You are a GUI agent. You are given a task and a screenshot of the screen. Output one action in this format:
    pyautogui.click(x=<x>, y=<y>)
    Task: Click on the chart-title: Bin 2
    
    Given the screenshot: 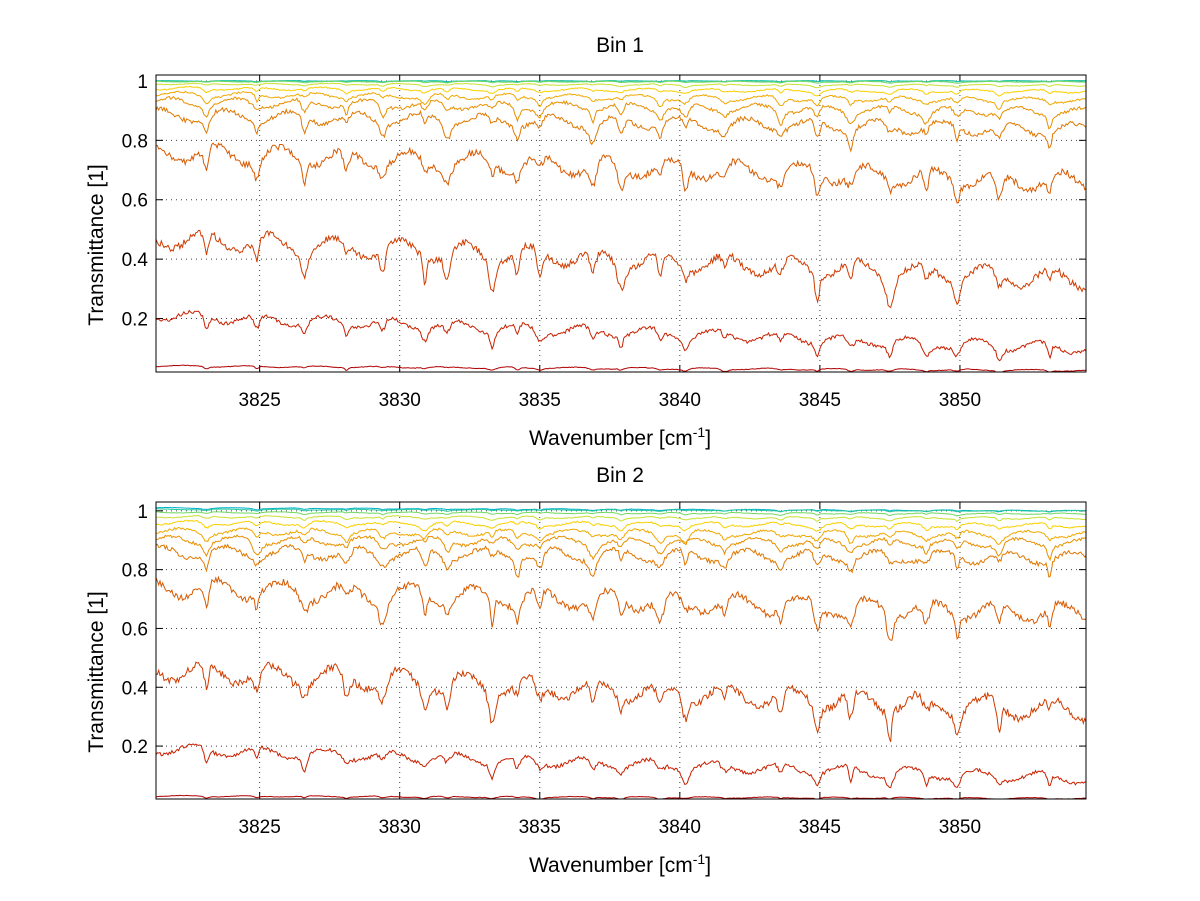 What is the action you would take?
    pyautogui.click(x=620, y=475)
    